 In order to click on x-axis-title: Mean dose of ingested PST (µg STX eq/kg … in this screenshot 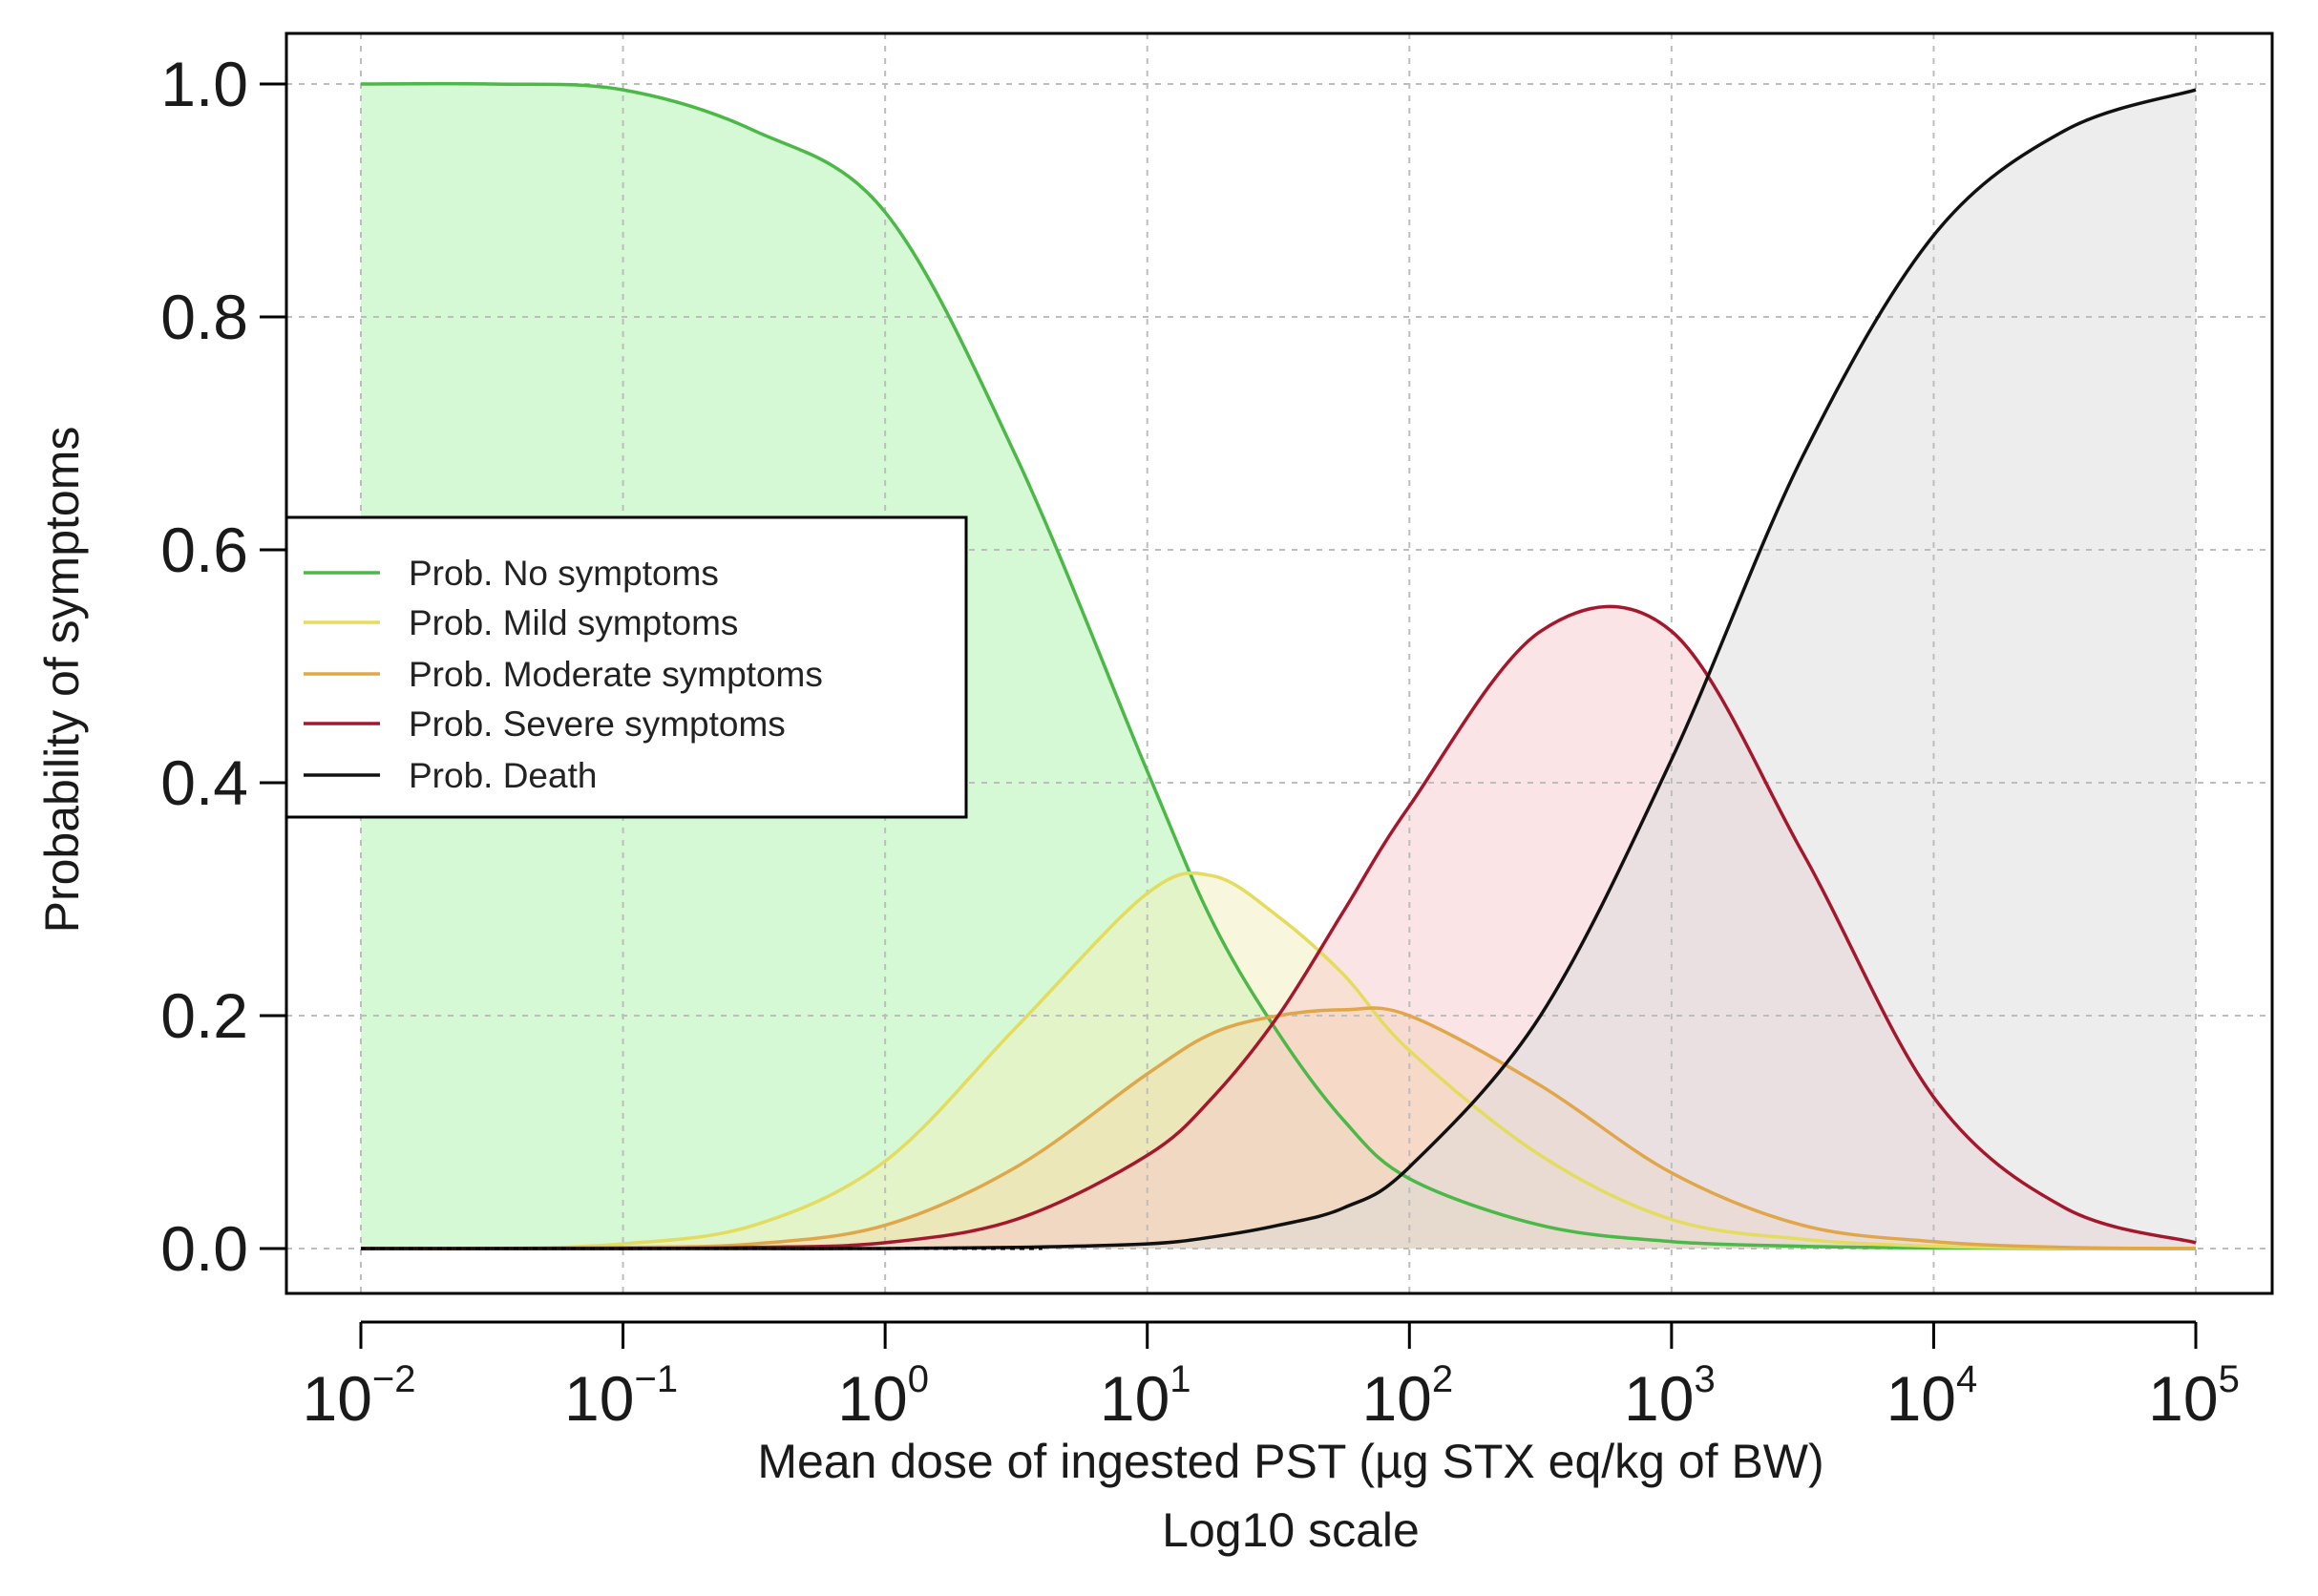, I will do `click(1290, 1461)`.